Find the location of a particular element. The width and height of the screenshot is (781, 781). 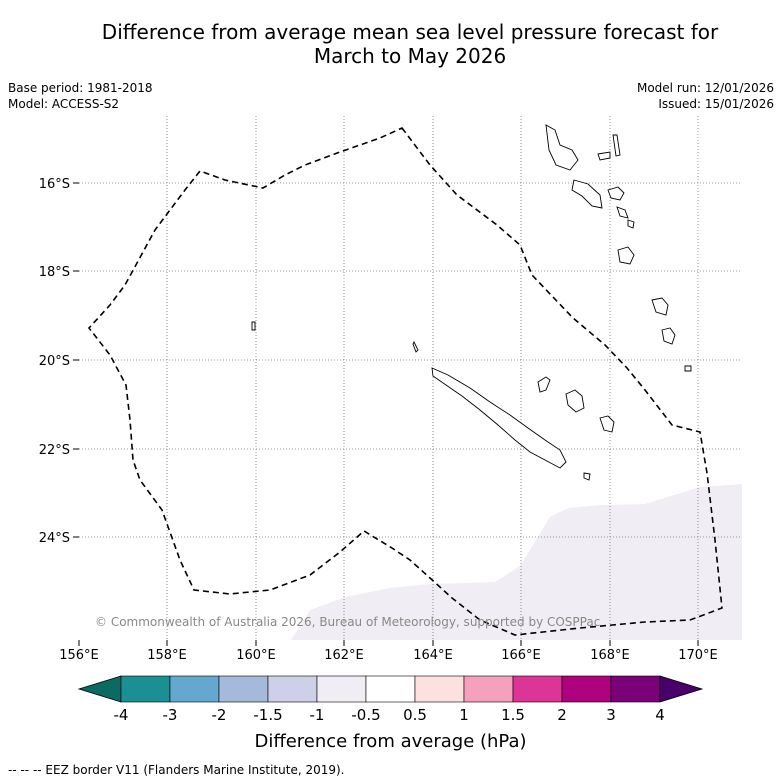

lon-label-158: 158°E is located at coordinates (167, 655).